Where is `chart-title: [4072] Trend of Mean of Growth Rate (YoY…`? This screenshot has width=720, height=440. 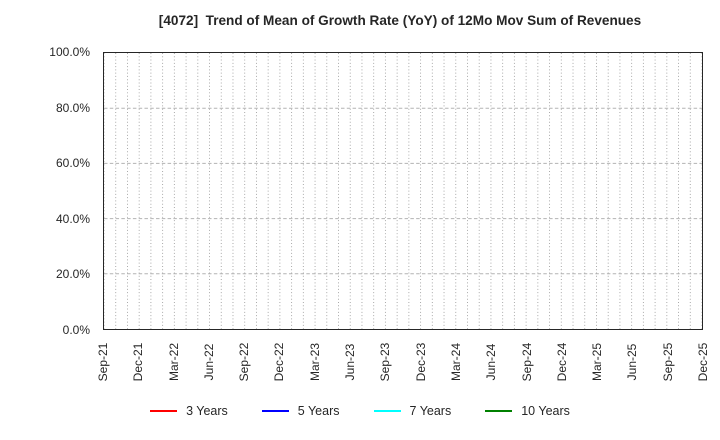 chart-title: [4072] Trend of Mean of Growth Rate (YoY… is located at coordinates (400, 20).